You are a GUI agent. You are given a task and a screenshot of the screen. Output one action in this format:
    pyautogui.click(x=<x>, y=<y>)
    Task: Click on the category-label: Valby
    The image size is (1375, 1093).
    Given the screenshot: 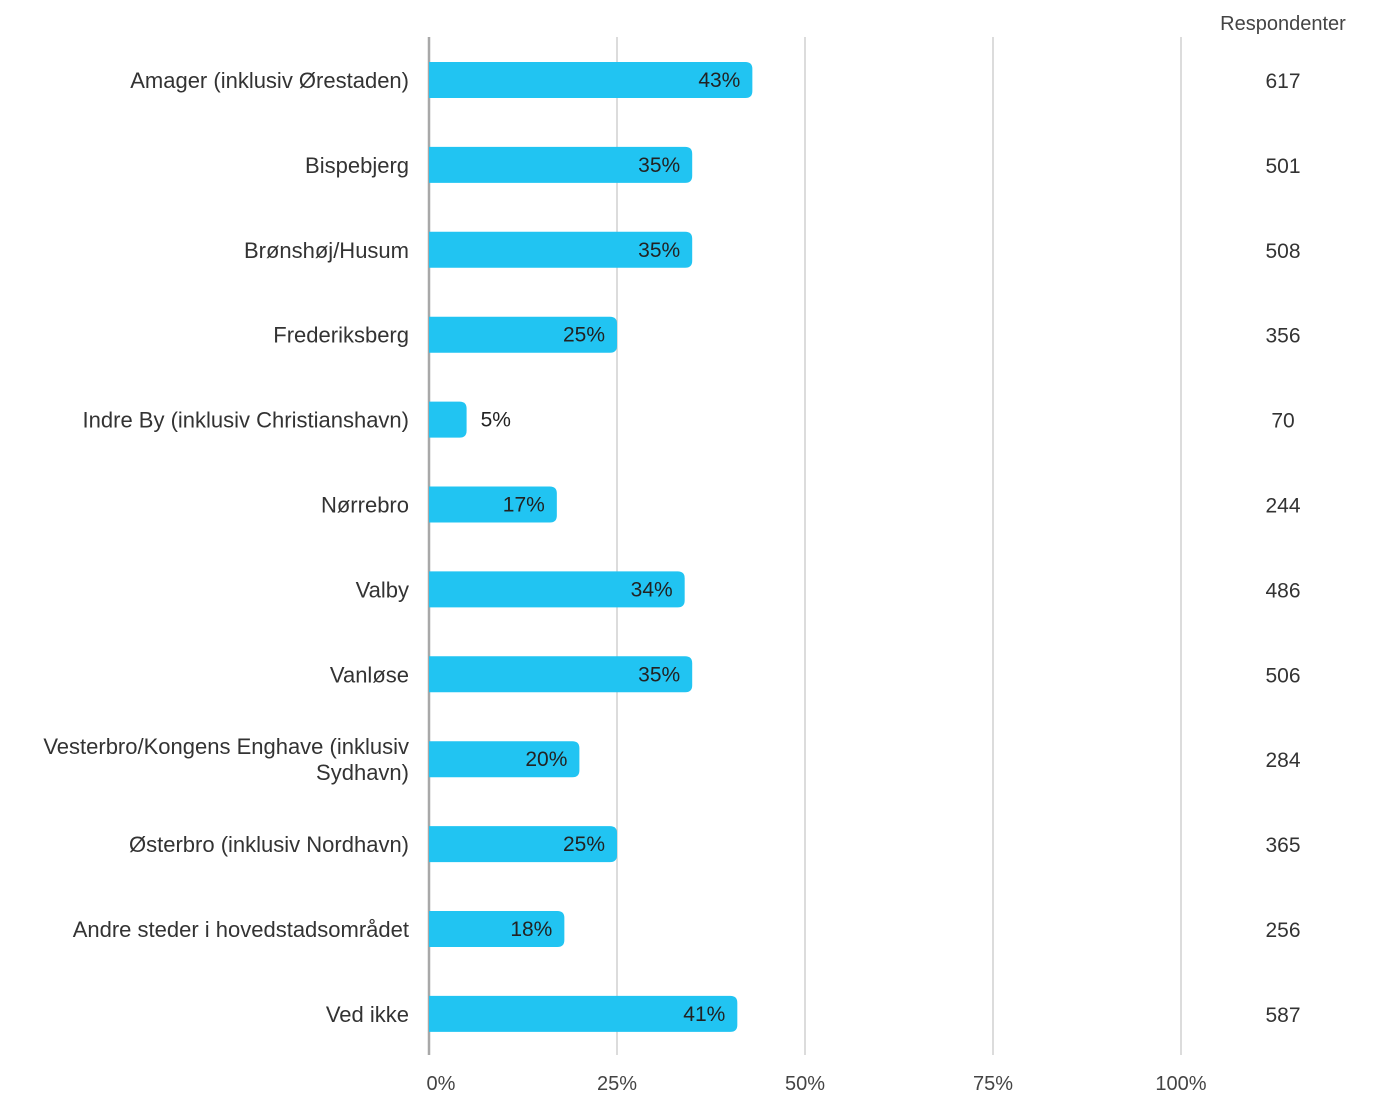 What is the action you would take?
    pyautogui.click(x=382, y=589)
    